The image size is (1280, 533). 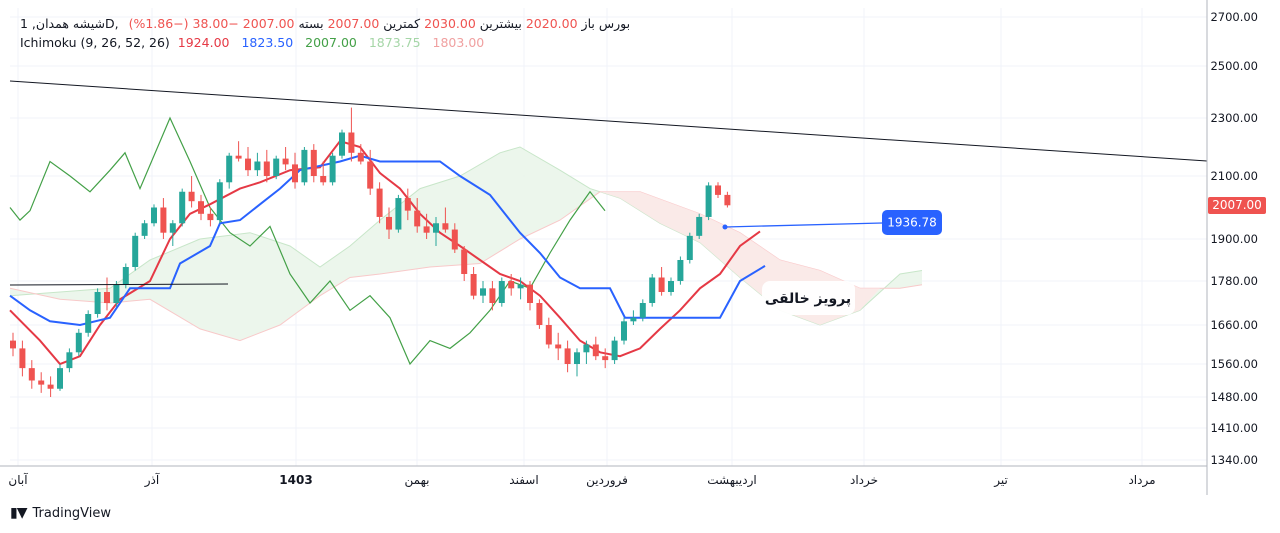 I want to click on tradingview-logo-icon: ▮▼, so click(x=19, y=513).